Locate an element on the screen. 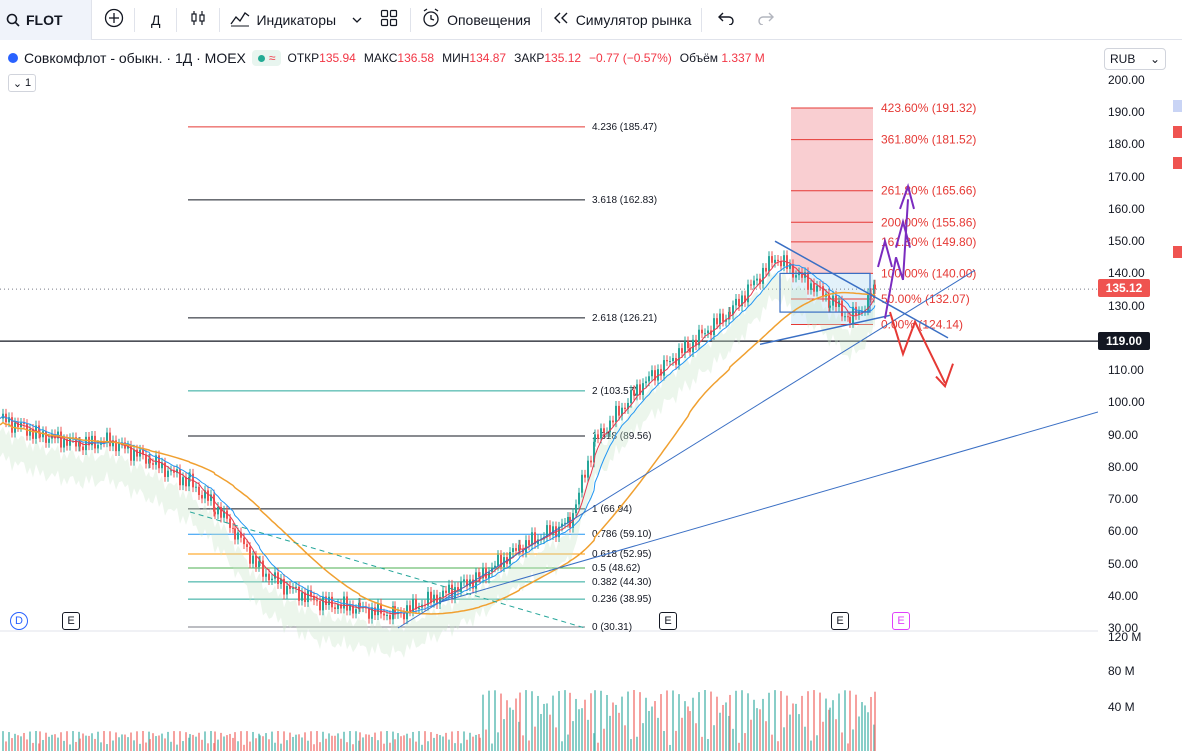  layouts-button is located at coordinates (389, 20).